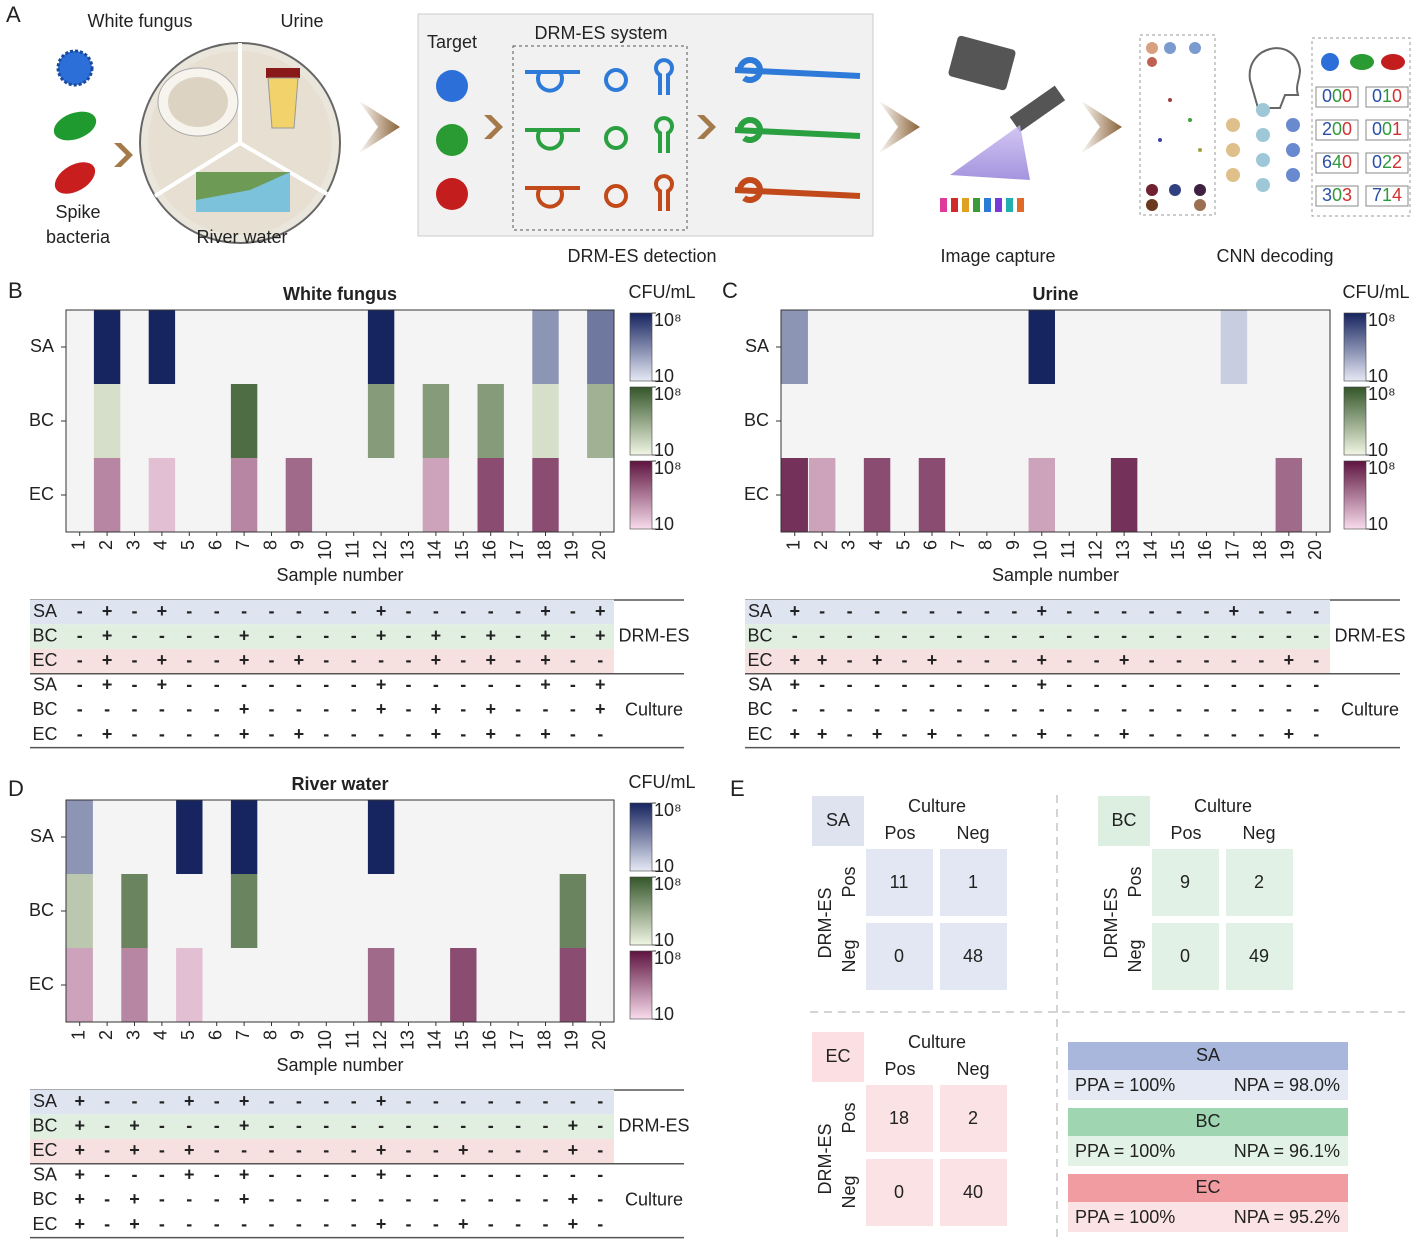  What do you see at coordinates (641, 837) in the screenshot?
I see `colorbar` at bounding box center [641, 837].